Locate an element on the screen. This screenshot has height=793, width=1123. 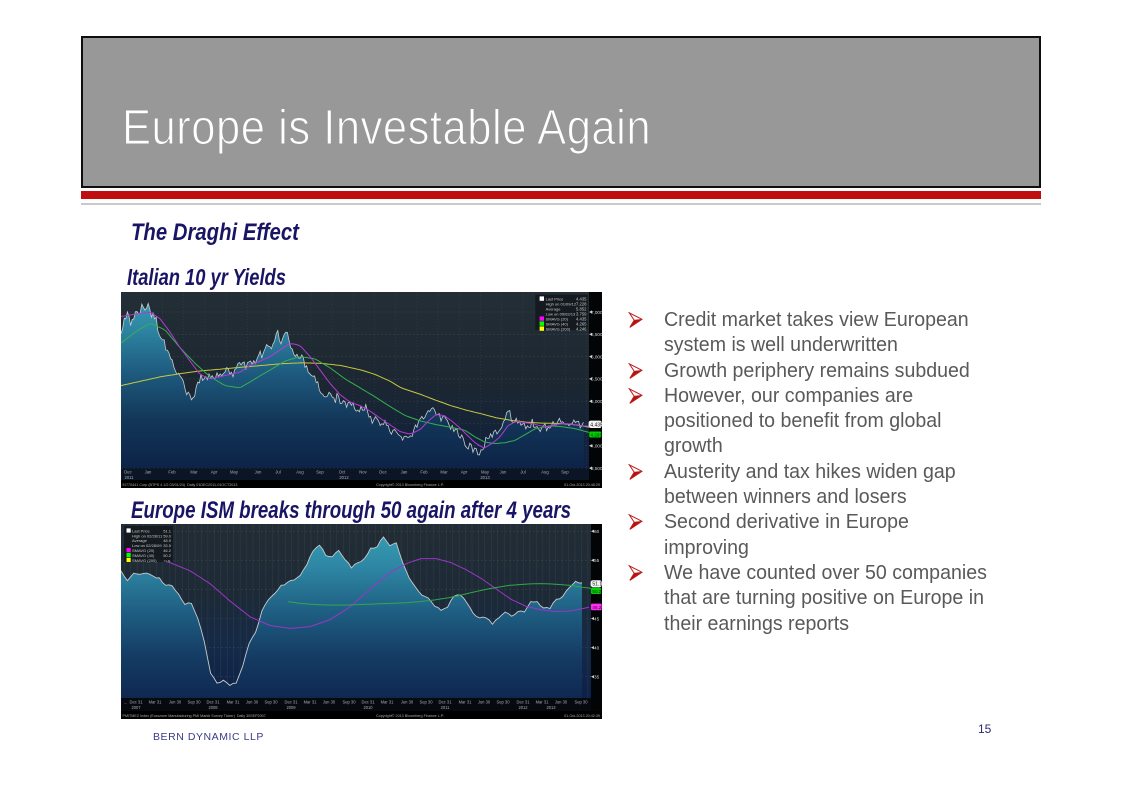
svg-text: 5,500 is located at coordinates (596, 379).